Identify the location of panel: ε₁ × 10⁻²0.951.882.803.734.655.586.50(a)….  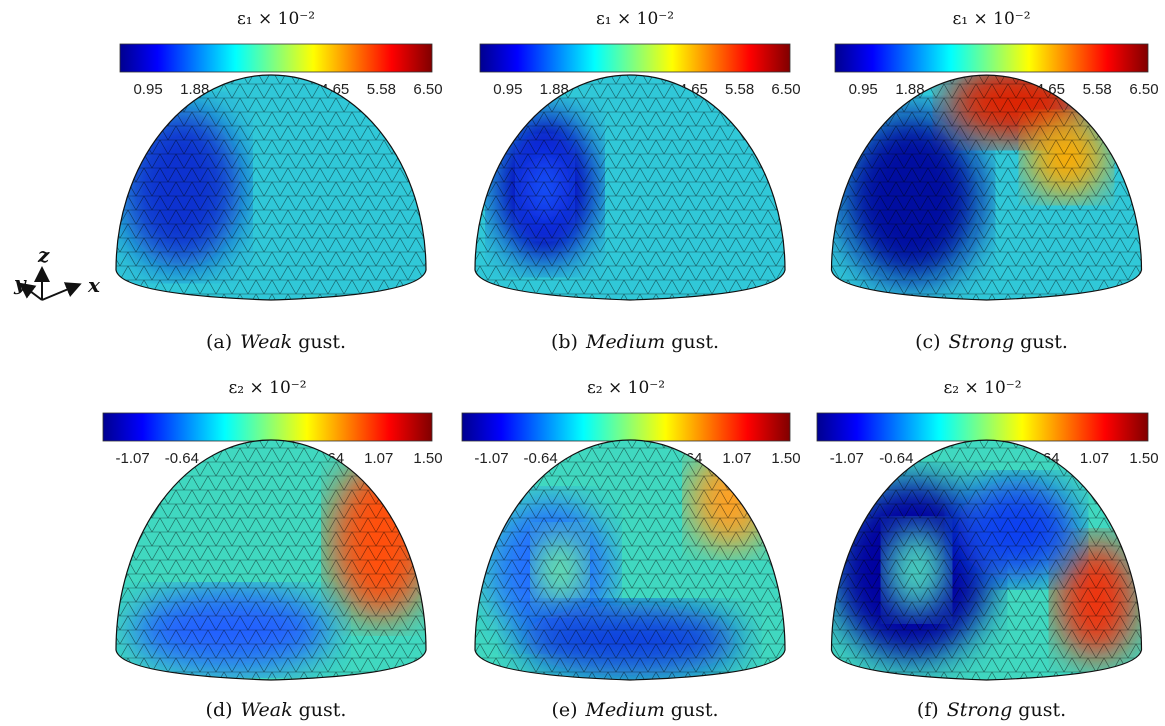
(279, 181).